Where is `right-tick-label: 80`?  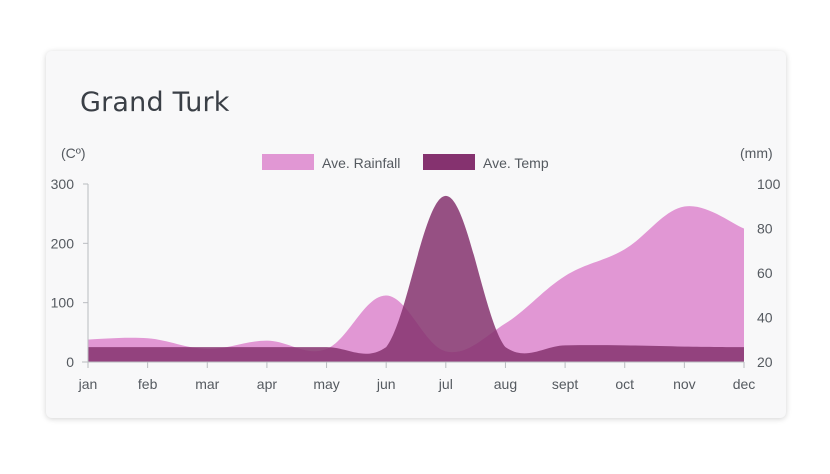 right-tick-label: 80 is located at coordinates (765, 229).